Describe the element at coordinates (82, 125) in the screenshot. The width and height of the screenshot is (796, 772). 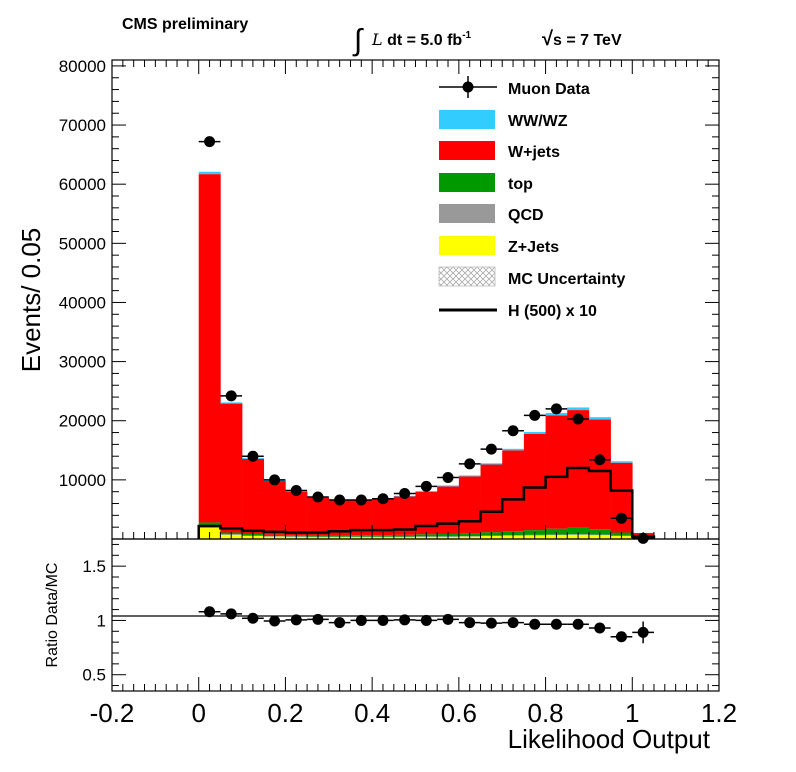
I see `main-ytick-label-6: 70000` at that location.